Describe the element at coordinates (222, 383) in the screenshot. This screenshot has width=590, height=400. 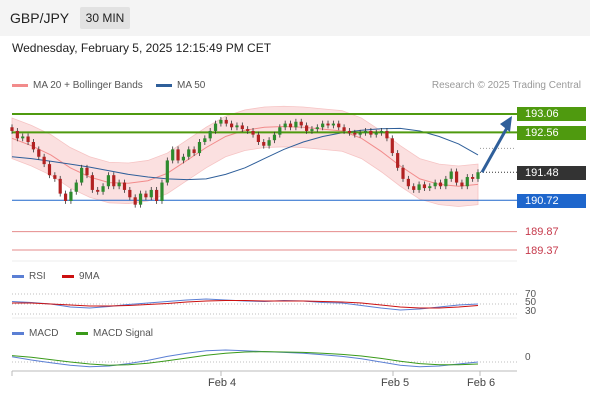
I see `x-label-feb4: Feb 4` at that location.